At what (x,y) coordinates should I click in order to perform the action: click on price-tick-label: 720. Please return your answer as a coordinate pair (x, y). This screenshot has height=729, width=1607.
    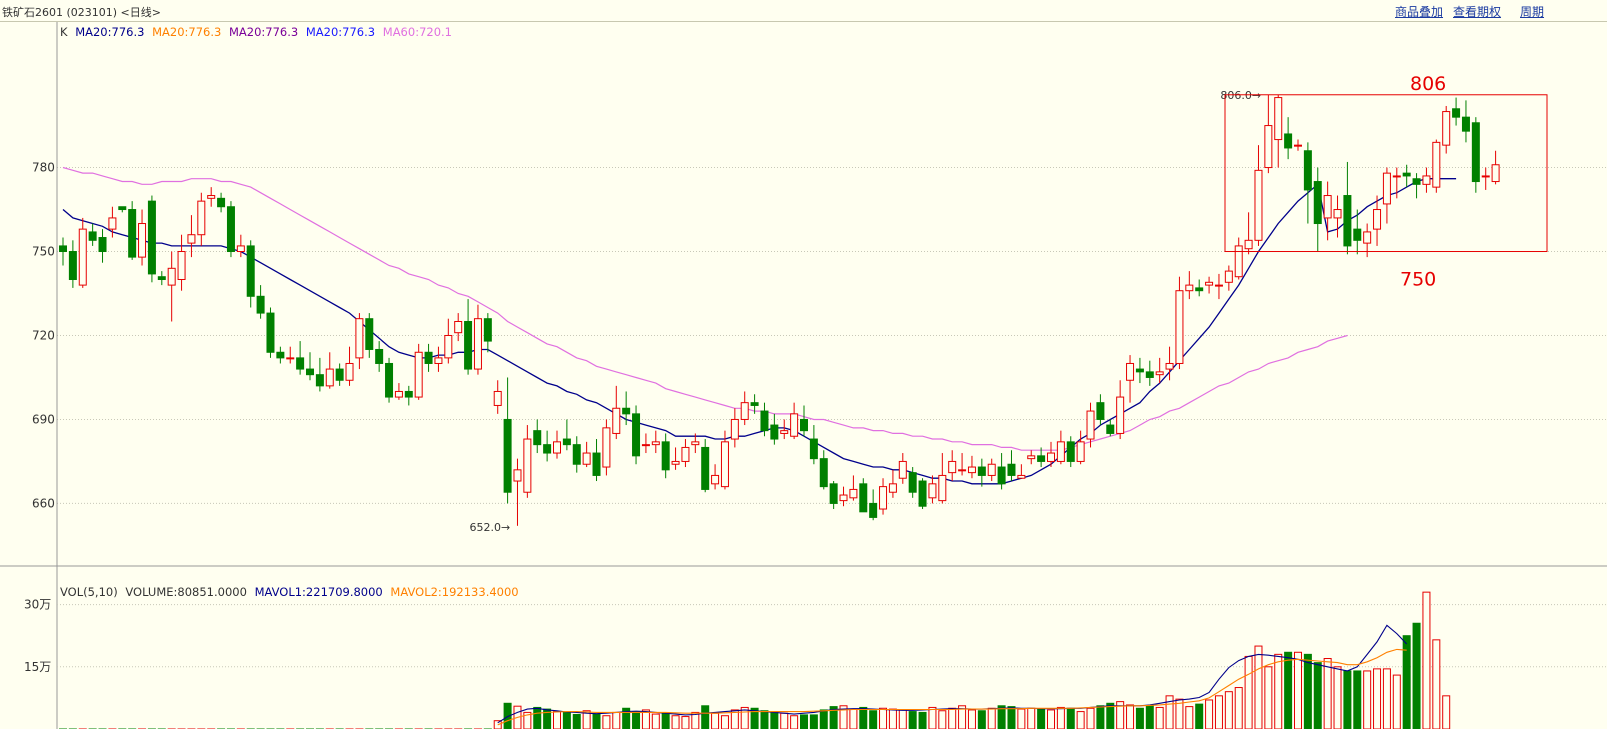
    Looking at the image, I should click on (43, 335).